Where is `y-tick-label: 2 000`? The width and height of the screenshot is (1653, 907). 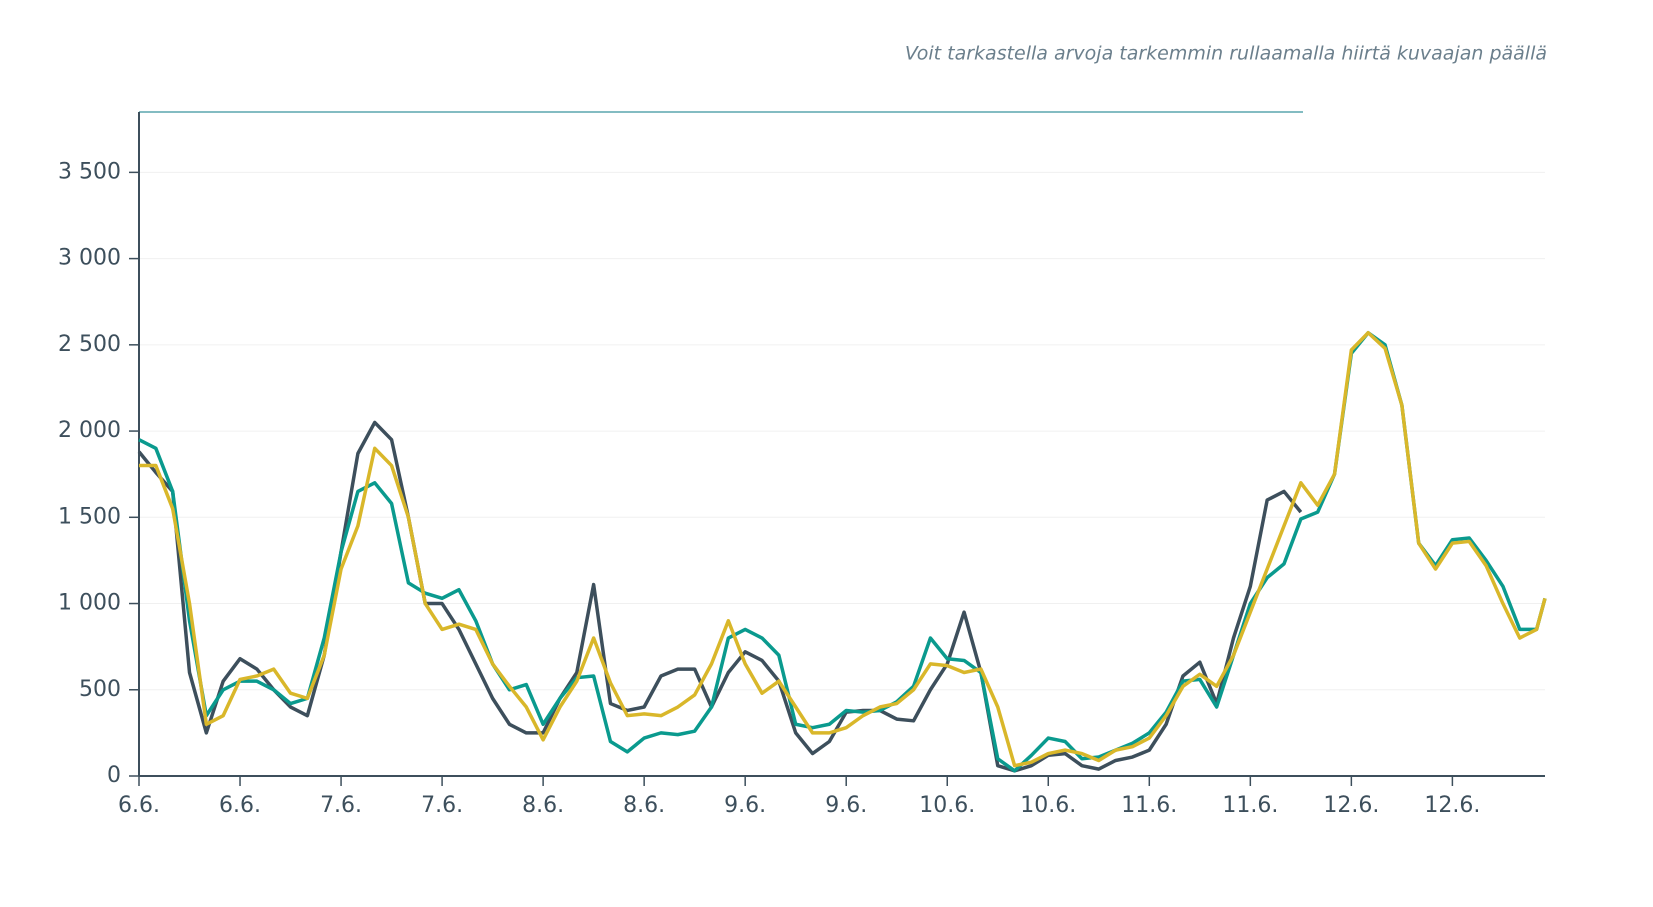
y-tick-label: 2 000 is located at coordinates (89, 430).